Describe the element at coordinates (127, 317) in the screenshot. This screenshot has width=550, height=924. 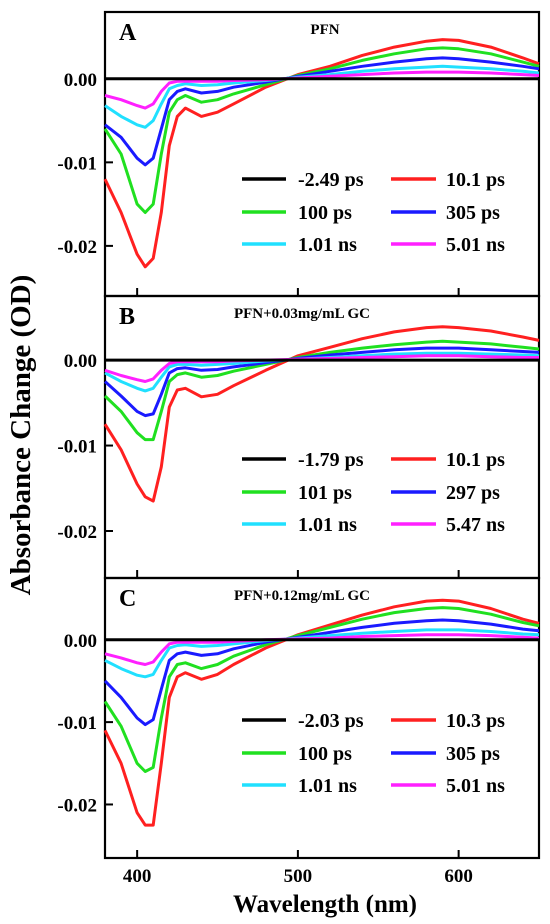
I see `panel-letter: B` at that location.